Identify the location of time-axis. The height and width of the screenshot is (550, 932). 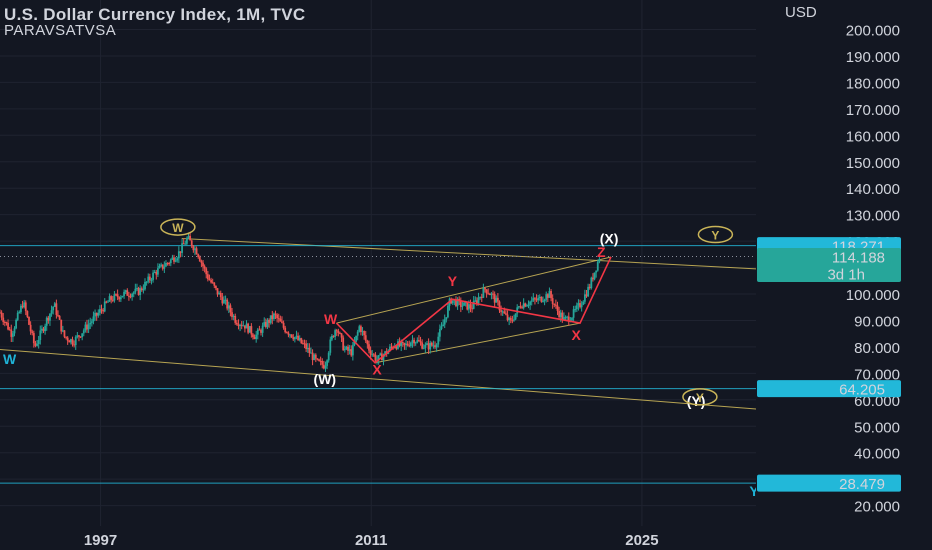
(378, 538).